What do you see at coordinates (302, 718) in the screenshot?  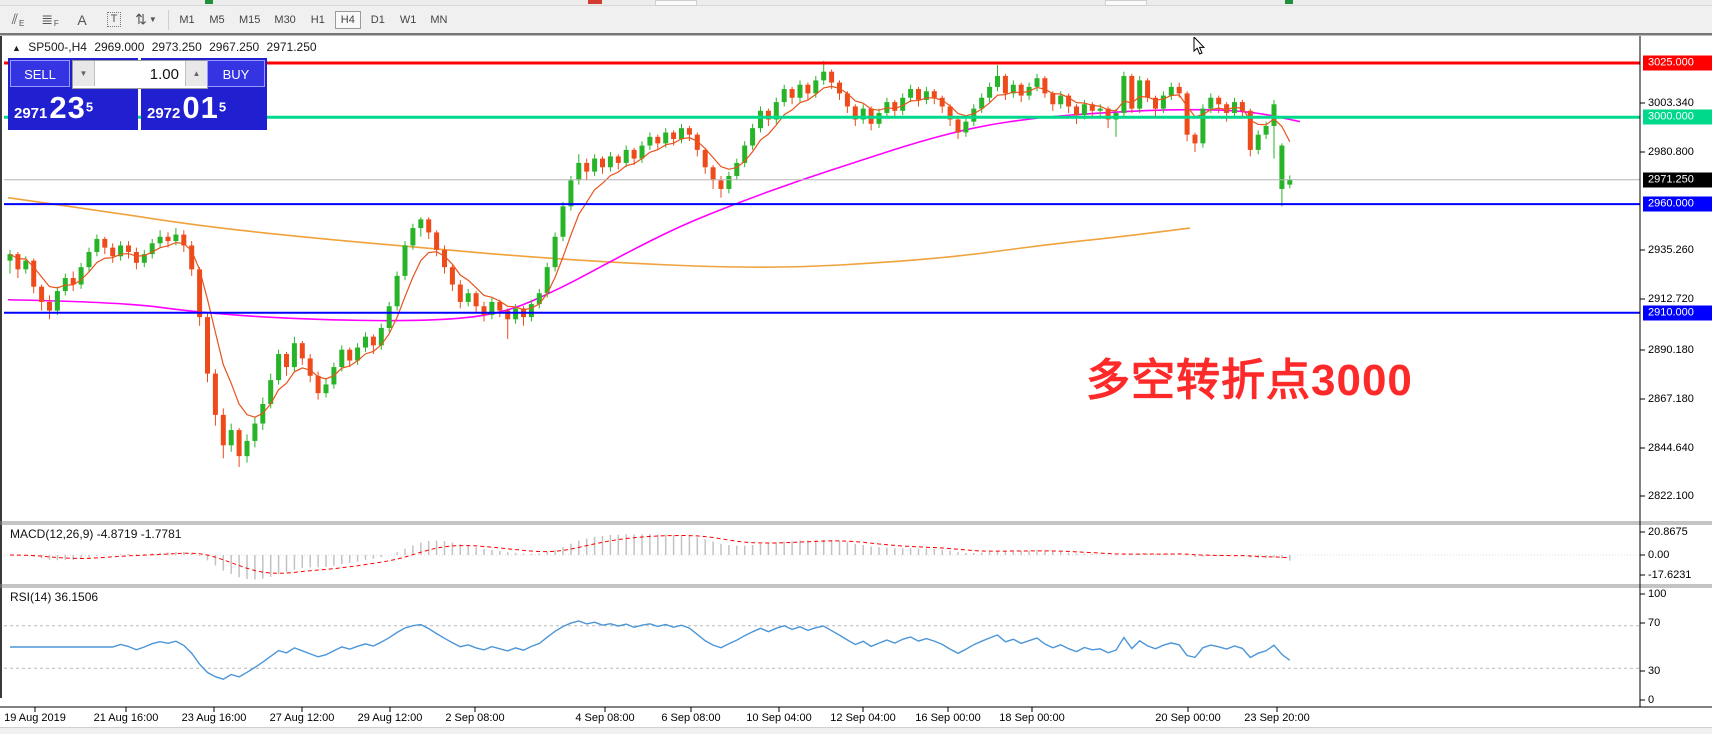 I see `time-tick-label: 27 Aug 12:00` at bounding box center [302, 718].